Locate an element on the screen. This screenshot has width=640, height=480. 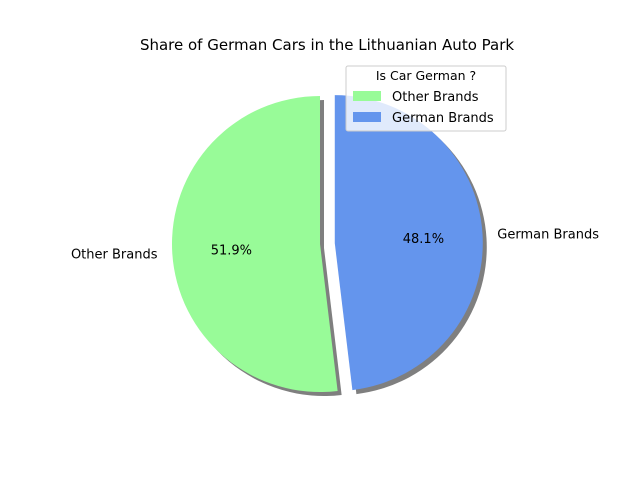
slice-labels: Other Brands 51.9% German Brands 48.1% is located at coordinates (335, 244).